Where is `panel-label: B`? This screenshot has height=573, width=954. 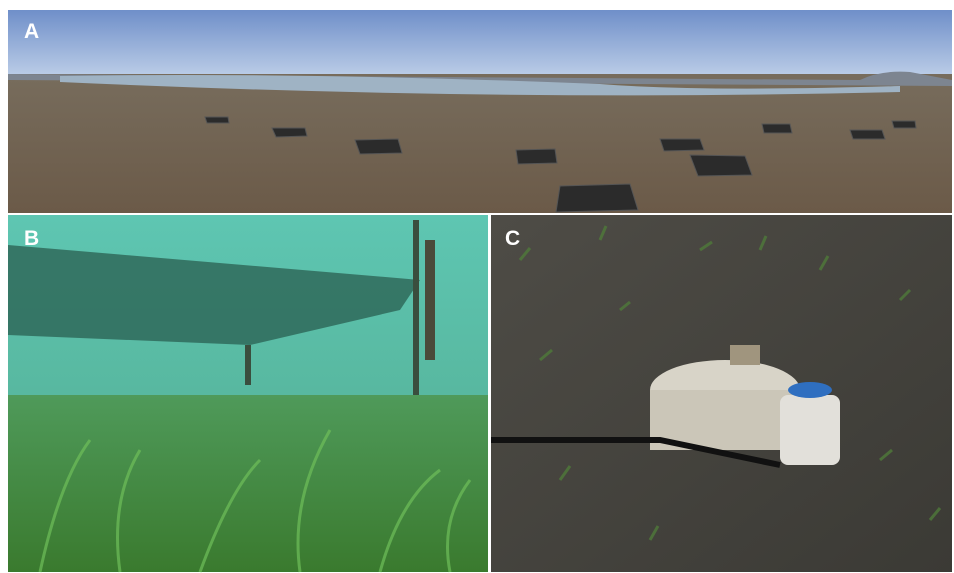
panel-label: B is located at coordinates (31, 238).